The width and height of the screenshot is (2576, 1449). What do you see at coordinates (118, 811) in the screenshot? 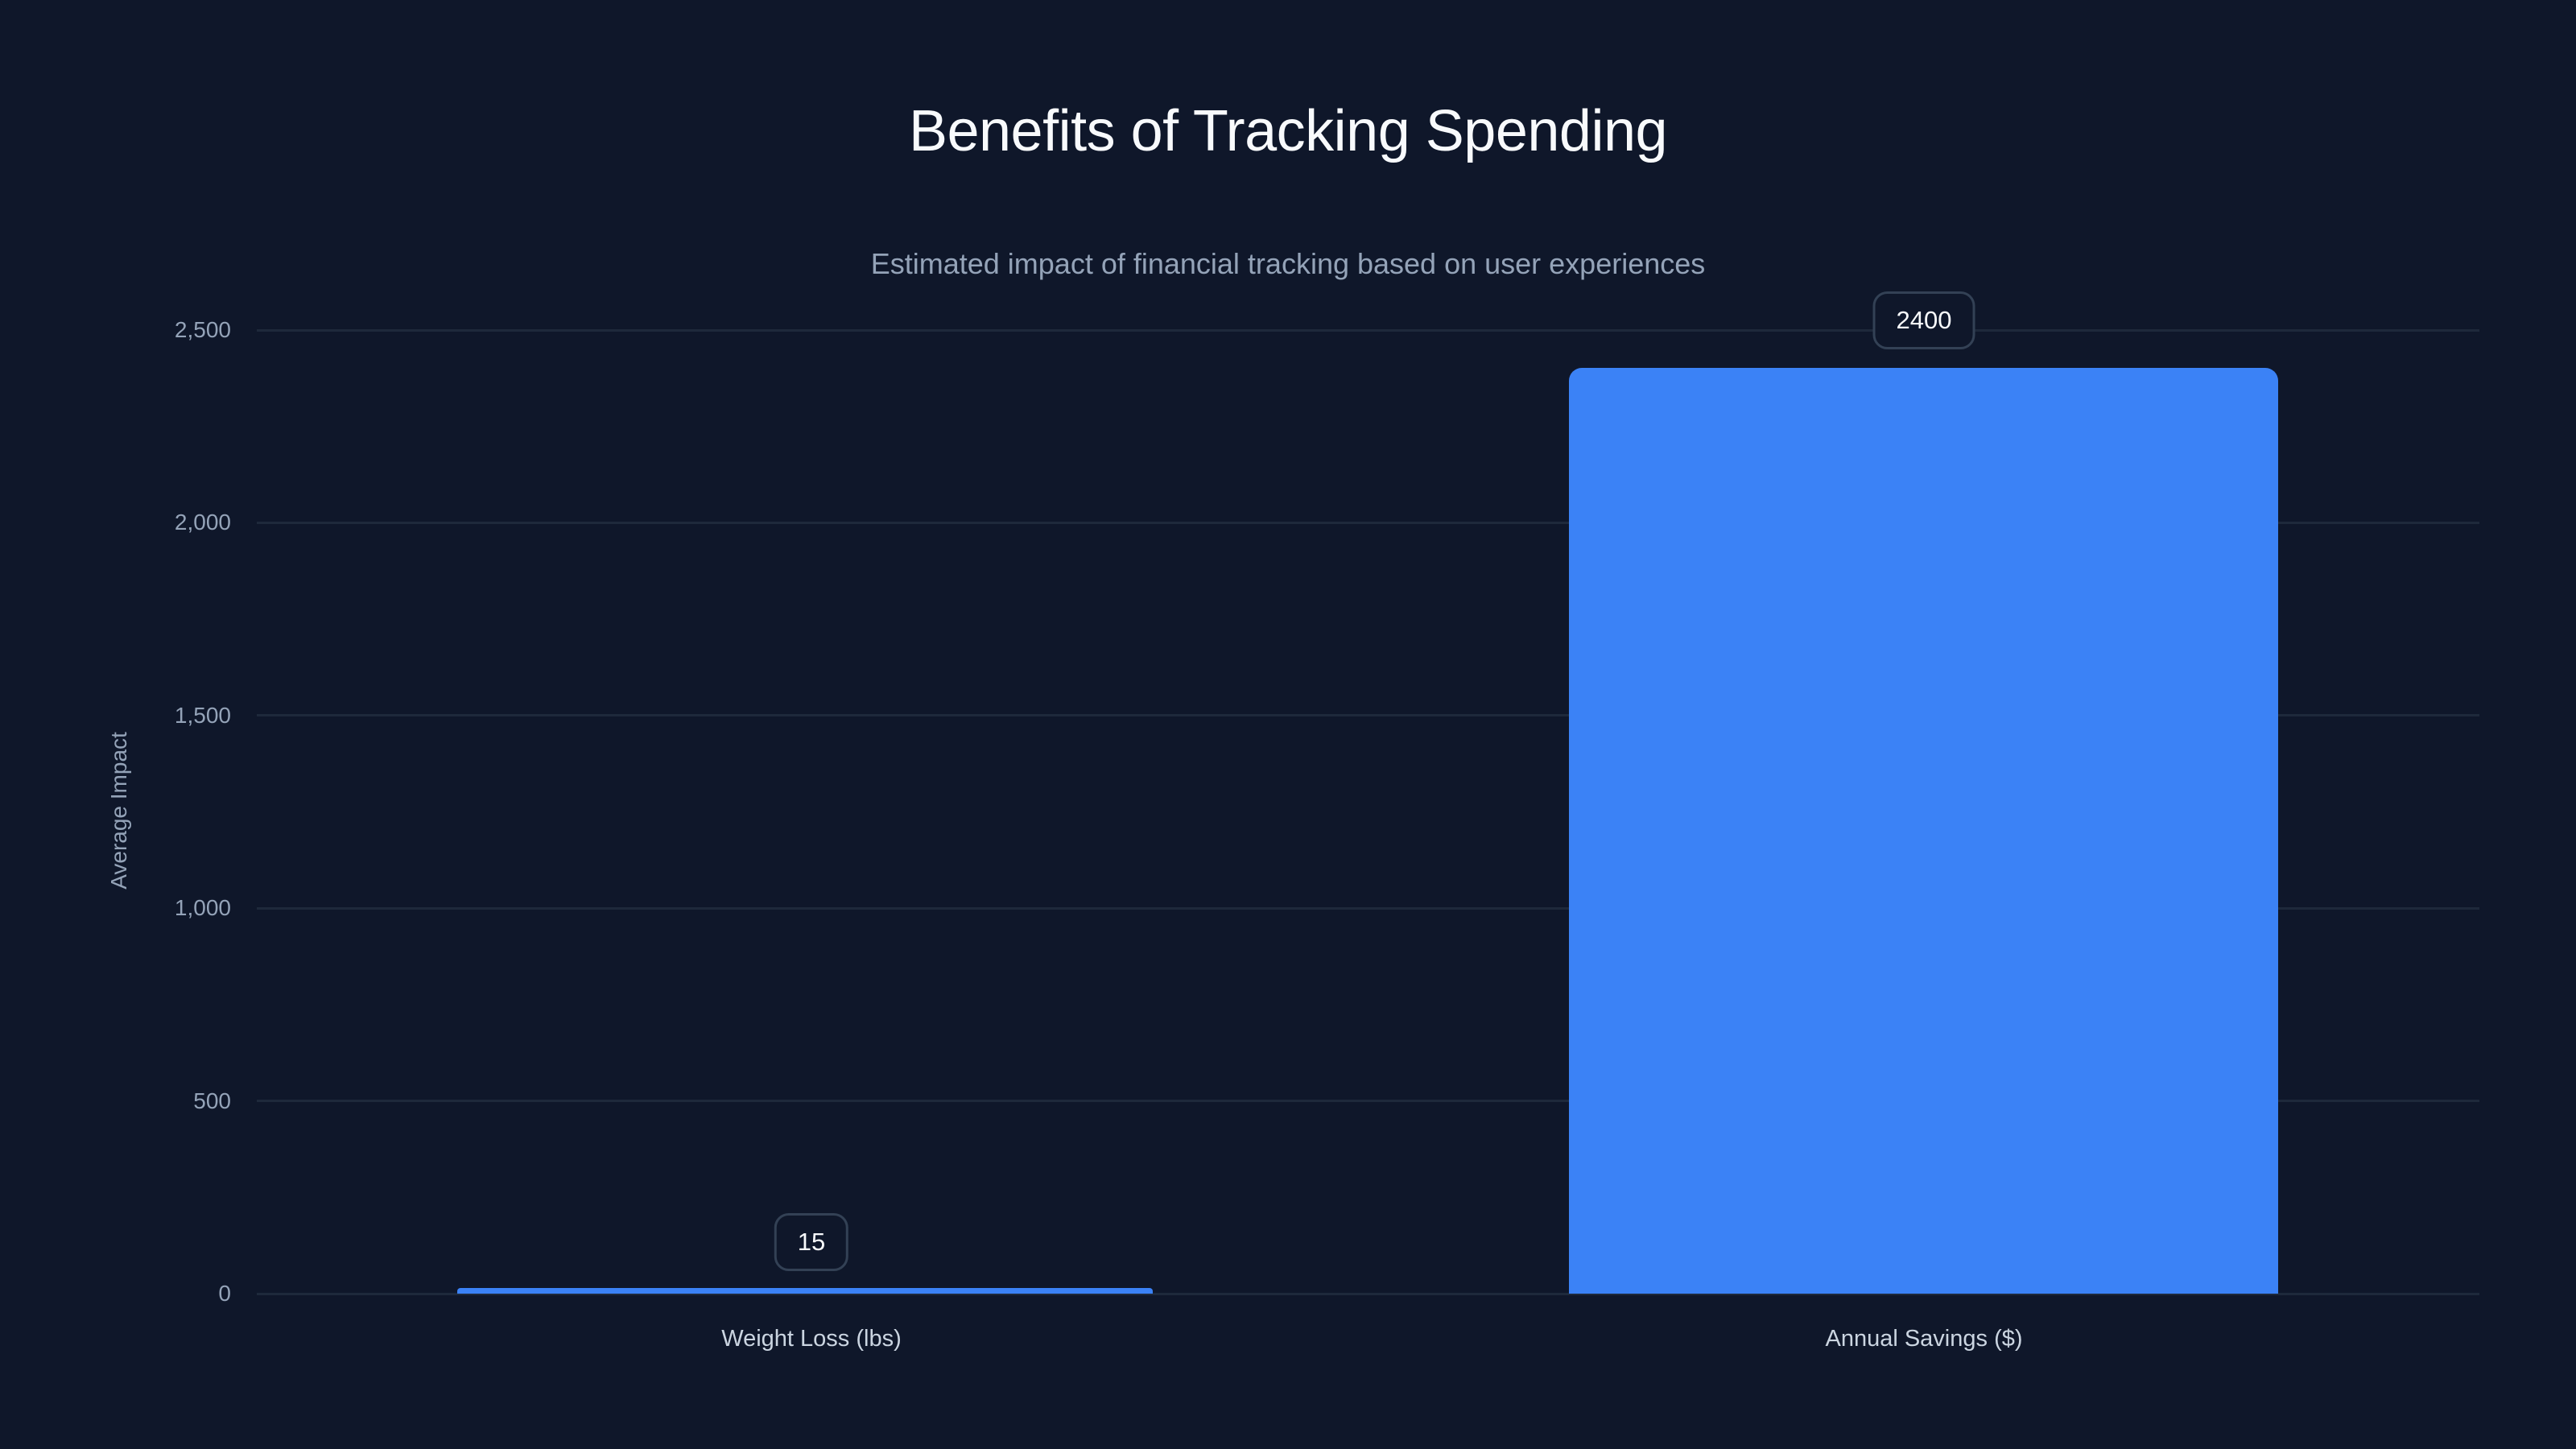
I see `y-axis-label: Average Impact` at bounding box center [118, 811].